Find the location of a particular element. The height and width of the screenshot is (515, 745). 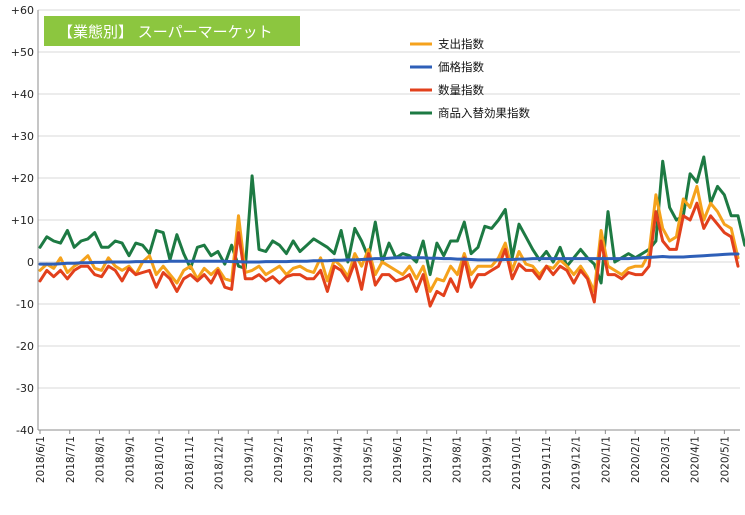

x-tick-label: 2018/12/1 is located at coordinates (220, 463).